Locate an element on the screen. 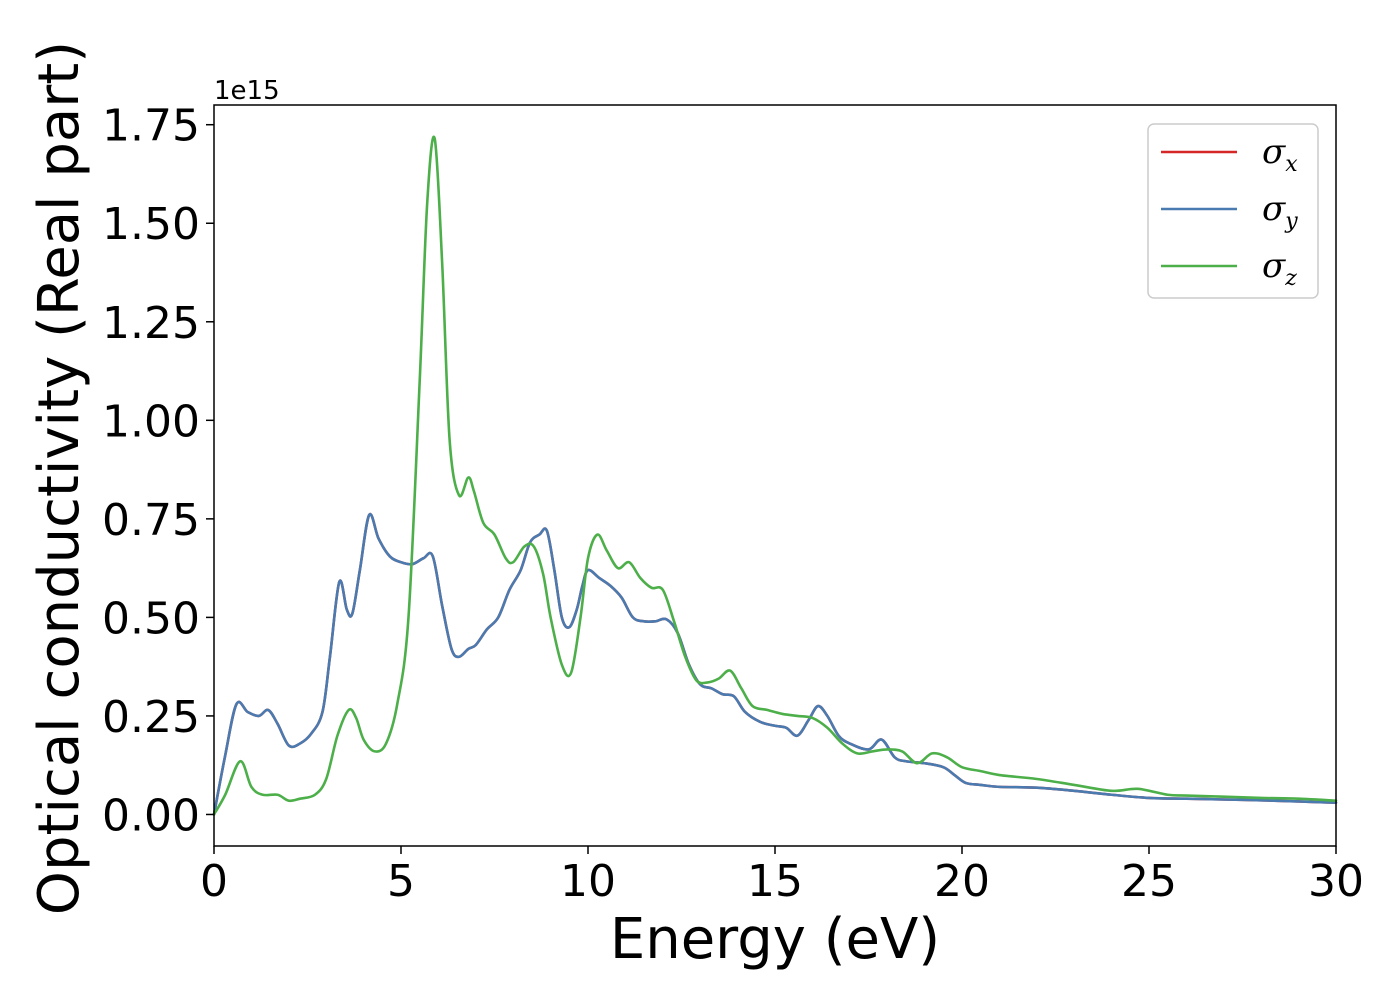  x-tick-label: 25 is located at coordinates (1149, 881).